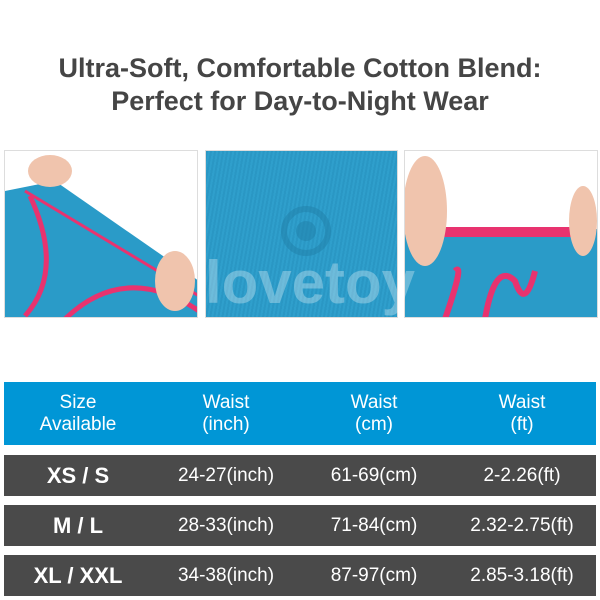 This screenshot has width=600, height=600. I want to click on header-cm: Waist (cm), so click(374, 413).